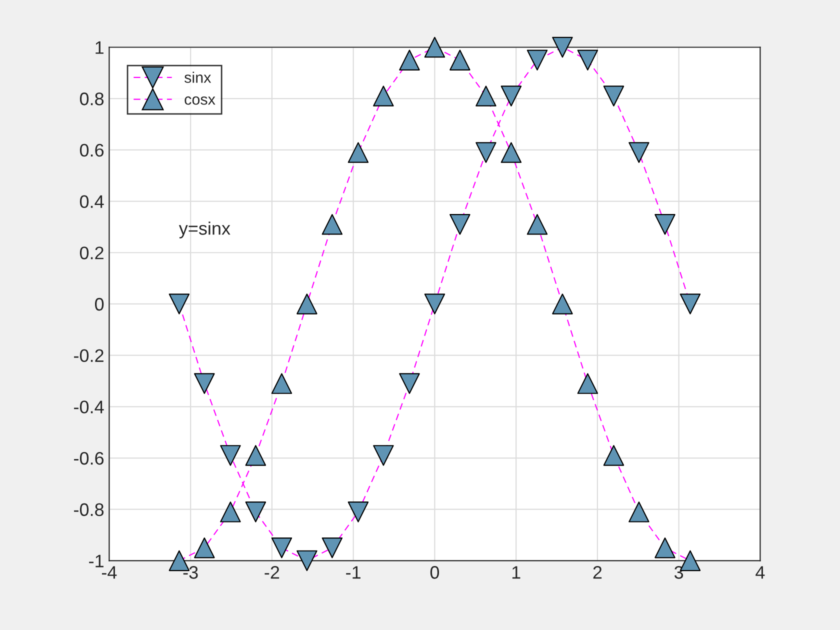  Describe the element at coordinates (435, 572) in the screenshot. I see `x-tick-label: 0` at that location.